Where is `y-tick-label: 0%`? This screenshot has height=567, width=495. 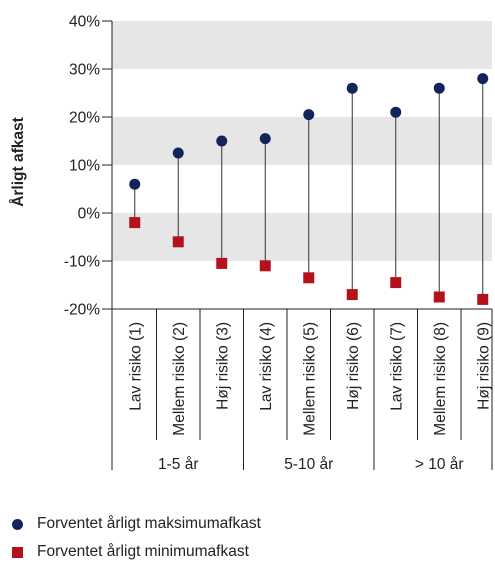
y-tick-label: 0% is located at coordinates (89, 214).